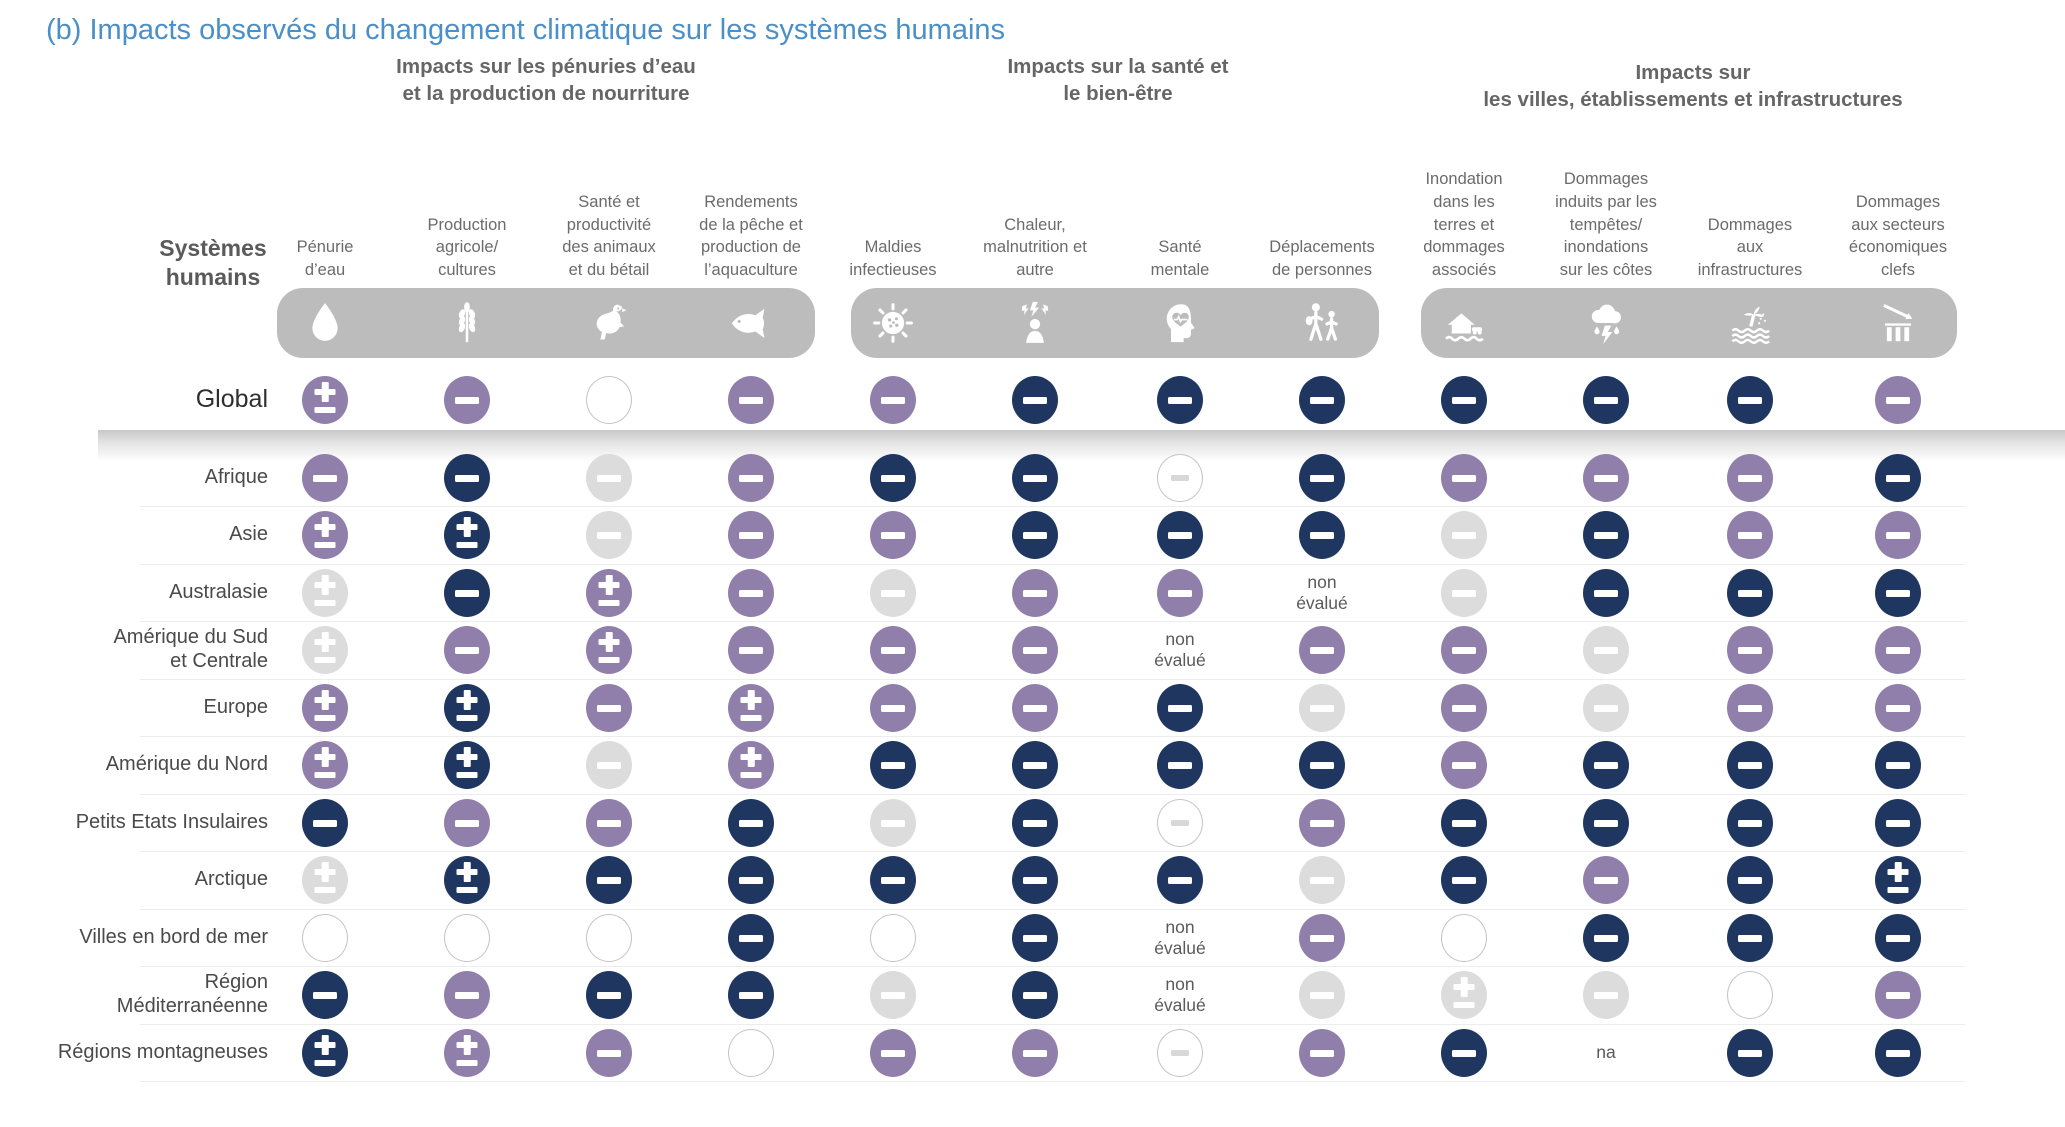 The width and height of the screenshot is (2065, 1127). Describe the element at coordinates (190, 649) in the screenshot. I see `row-label-region: Amérique du Sud et Centrale` at that location.